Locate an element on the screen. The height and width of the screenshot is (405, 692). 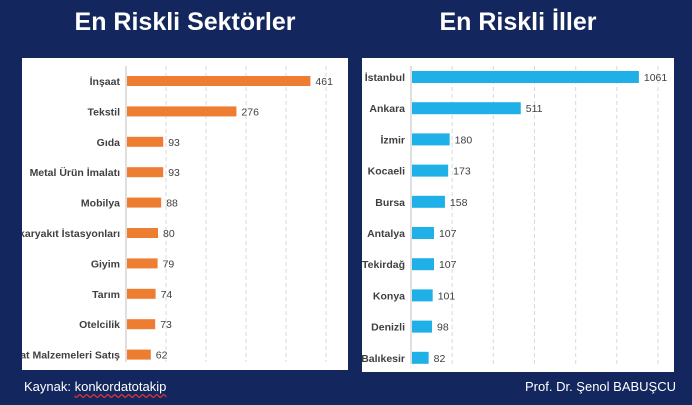
category-label: İzmir is located at coordinates (392, 139).